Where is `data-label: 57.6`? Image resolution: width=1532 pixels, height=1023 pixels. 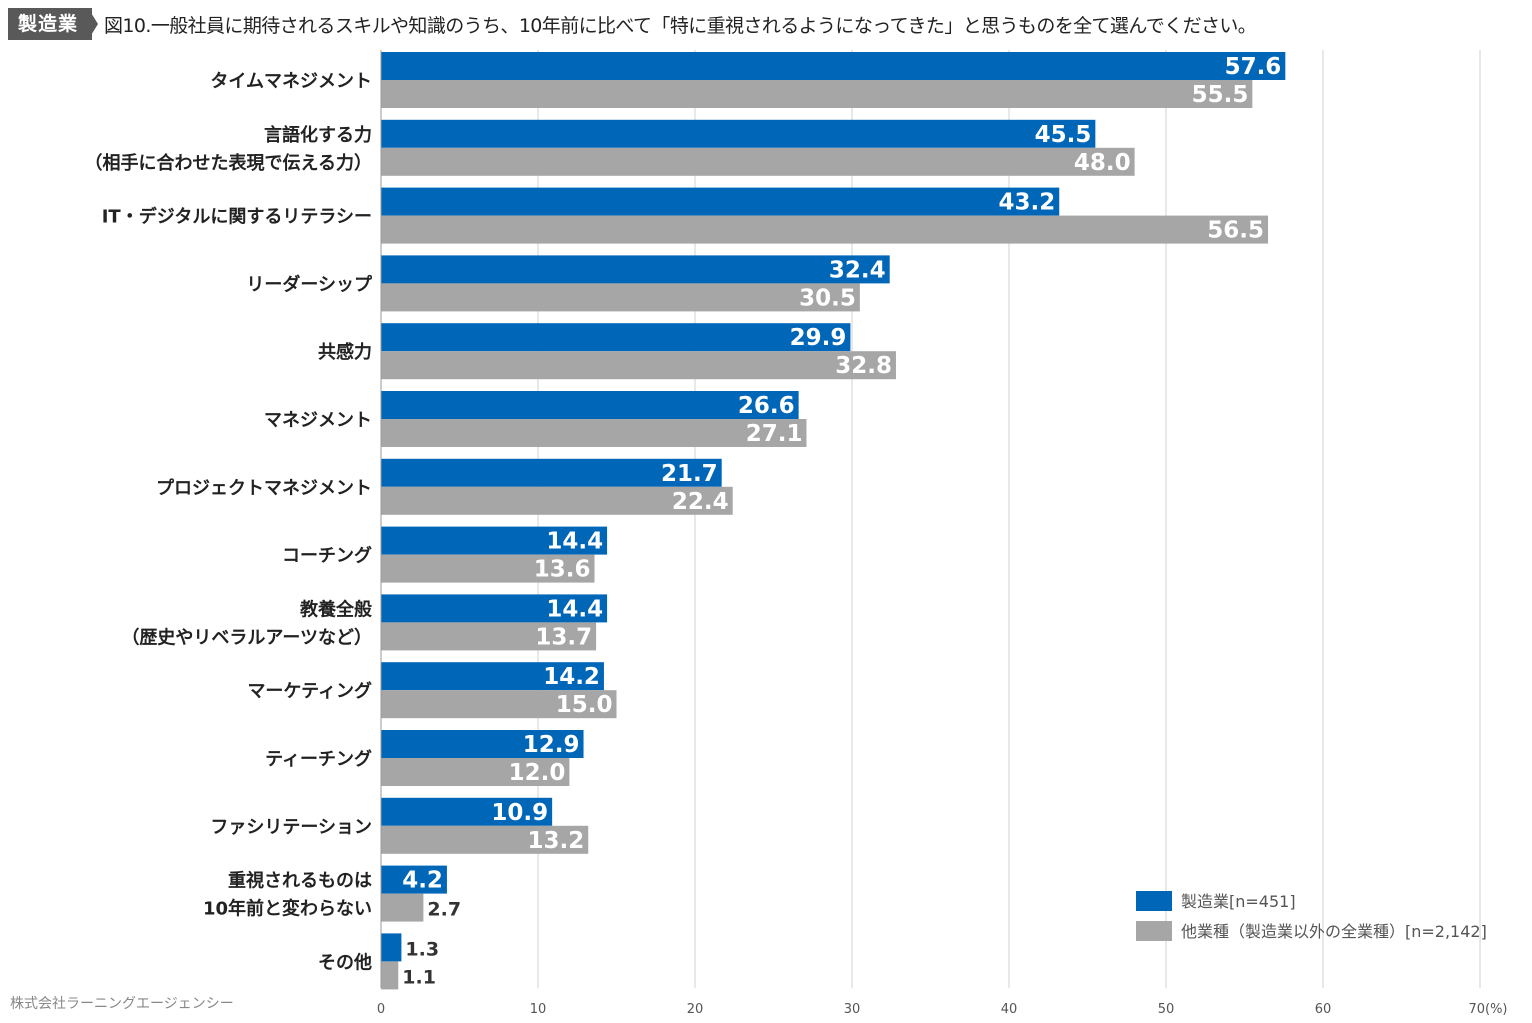
data-label: 57.6 is located at coordinates (1253, 67).